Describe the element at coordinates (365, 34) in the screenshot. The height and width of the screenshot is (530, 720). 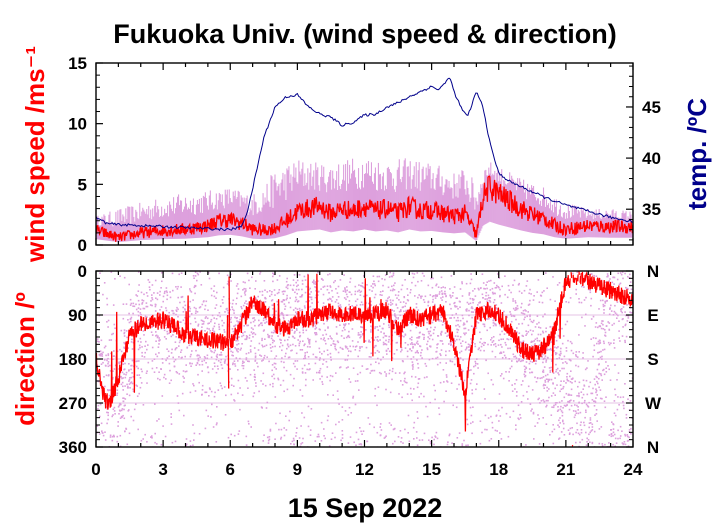
I see `chart-title: Fukuoka Univ. (wind speed & direction)` at that location.